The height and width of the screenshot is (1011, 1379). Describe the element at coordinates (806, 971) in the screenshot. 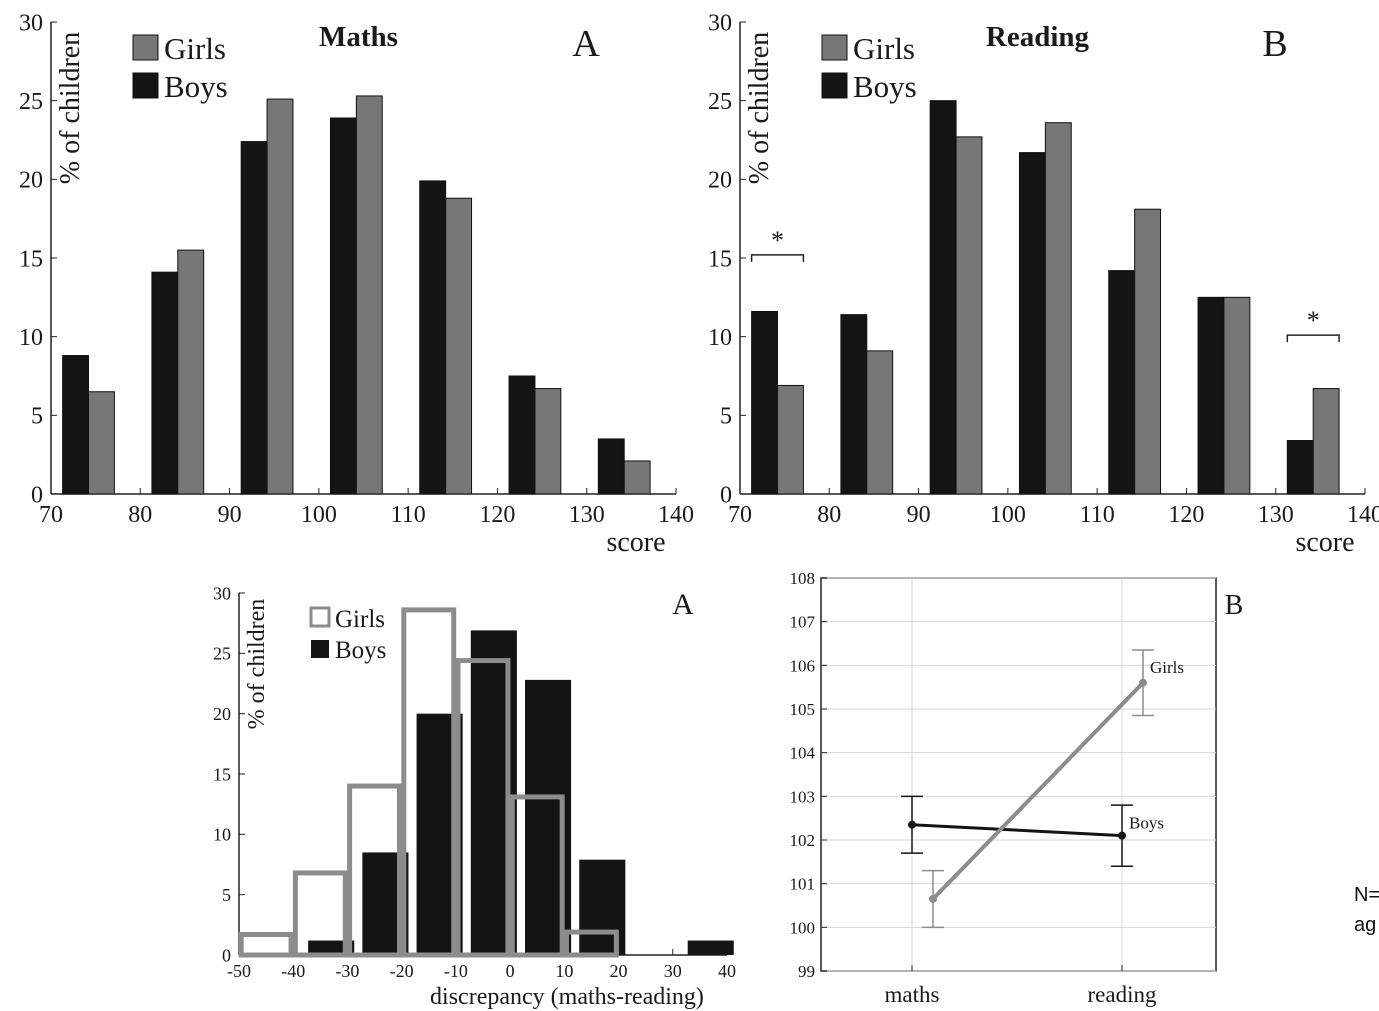

I see `y-tick-label: 99` at that location.